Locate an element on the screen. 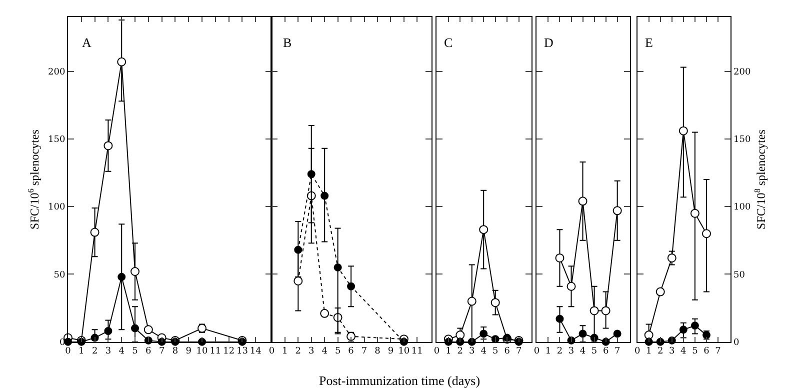  text: E is located at coordinates (649, 42).